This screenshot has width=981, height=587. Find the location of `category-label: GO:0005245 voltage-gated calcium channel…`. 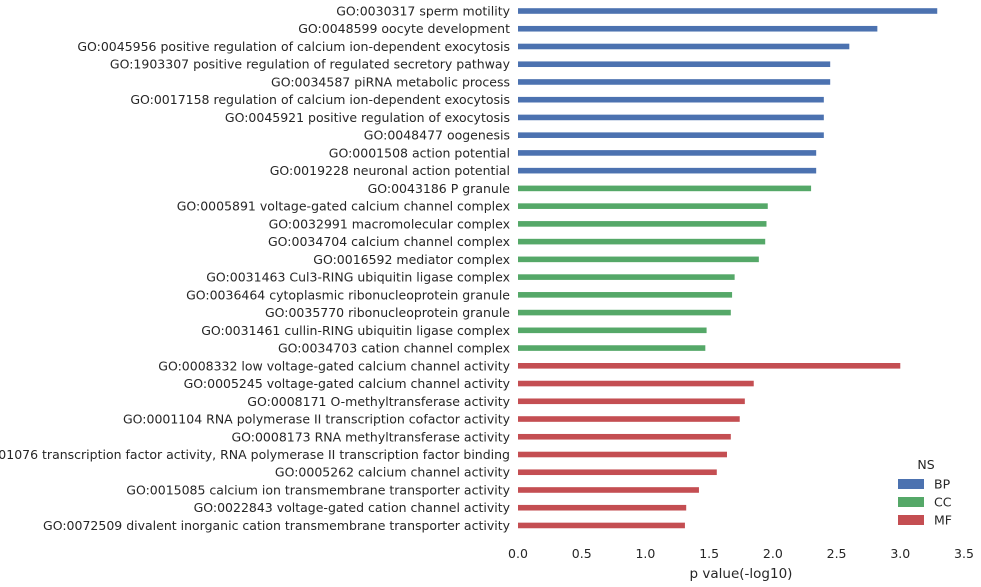

category-label: GO:0005245 voltage-gated calcium channel… is located at coordinates (347, 383).